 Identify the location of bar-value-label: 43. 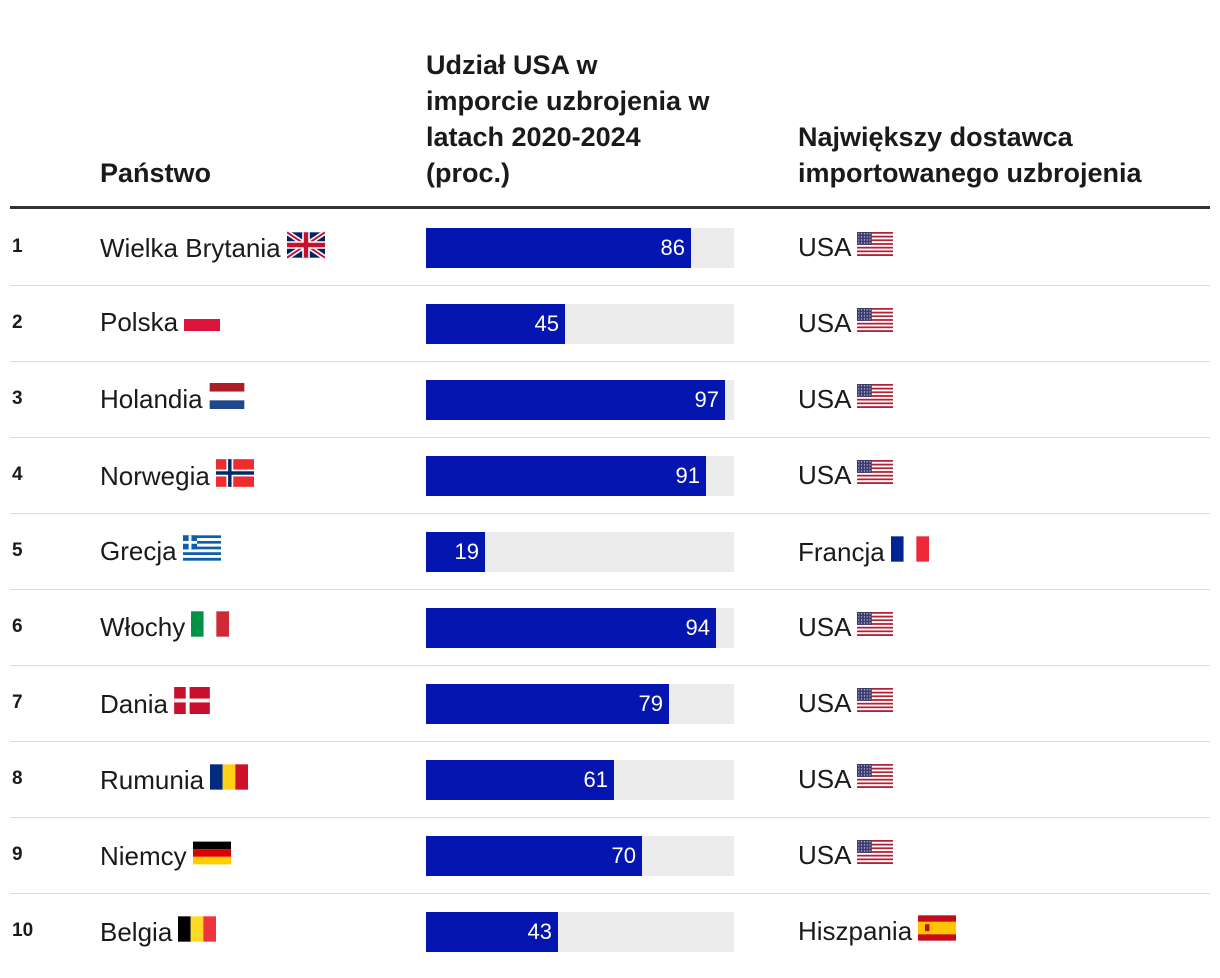
(539, 931).